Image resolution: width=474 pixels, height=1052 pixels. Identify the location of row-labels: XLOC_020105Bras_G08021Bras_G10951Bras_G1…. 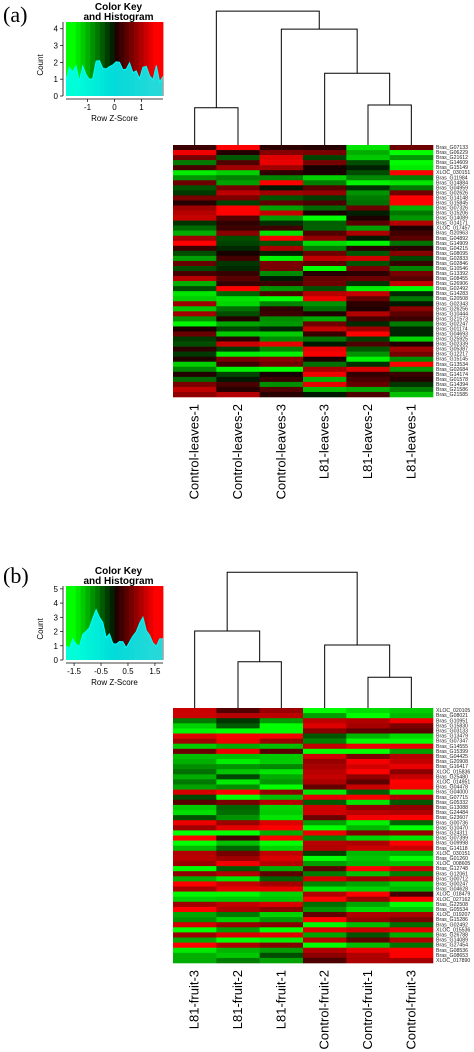
(453, 836).